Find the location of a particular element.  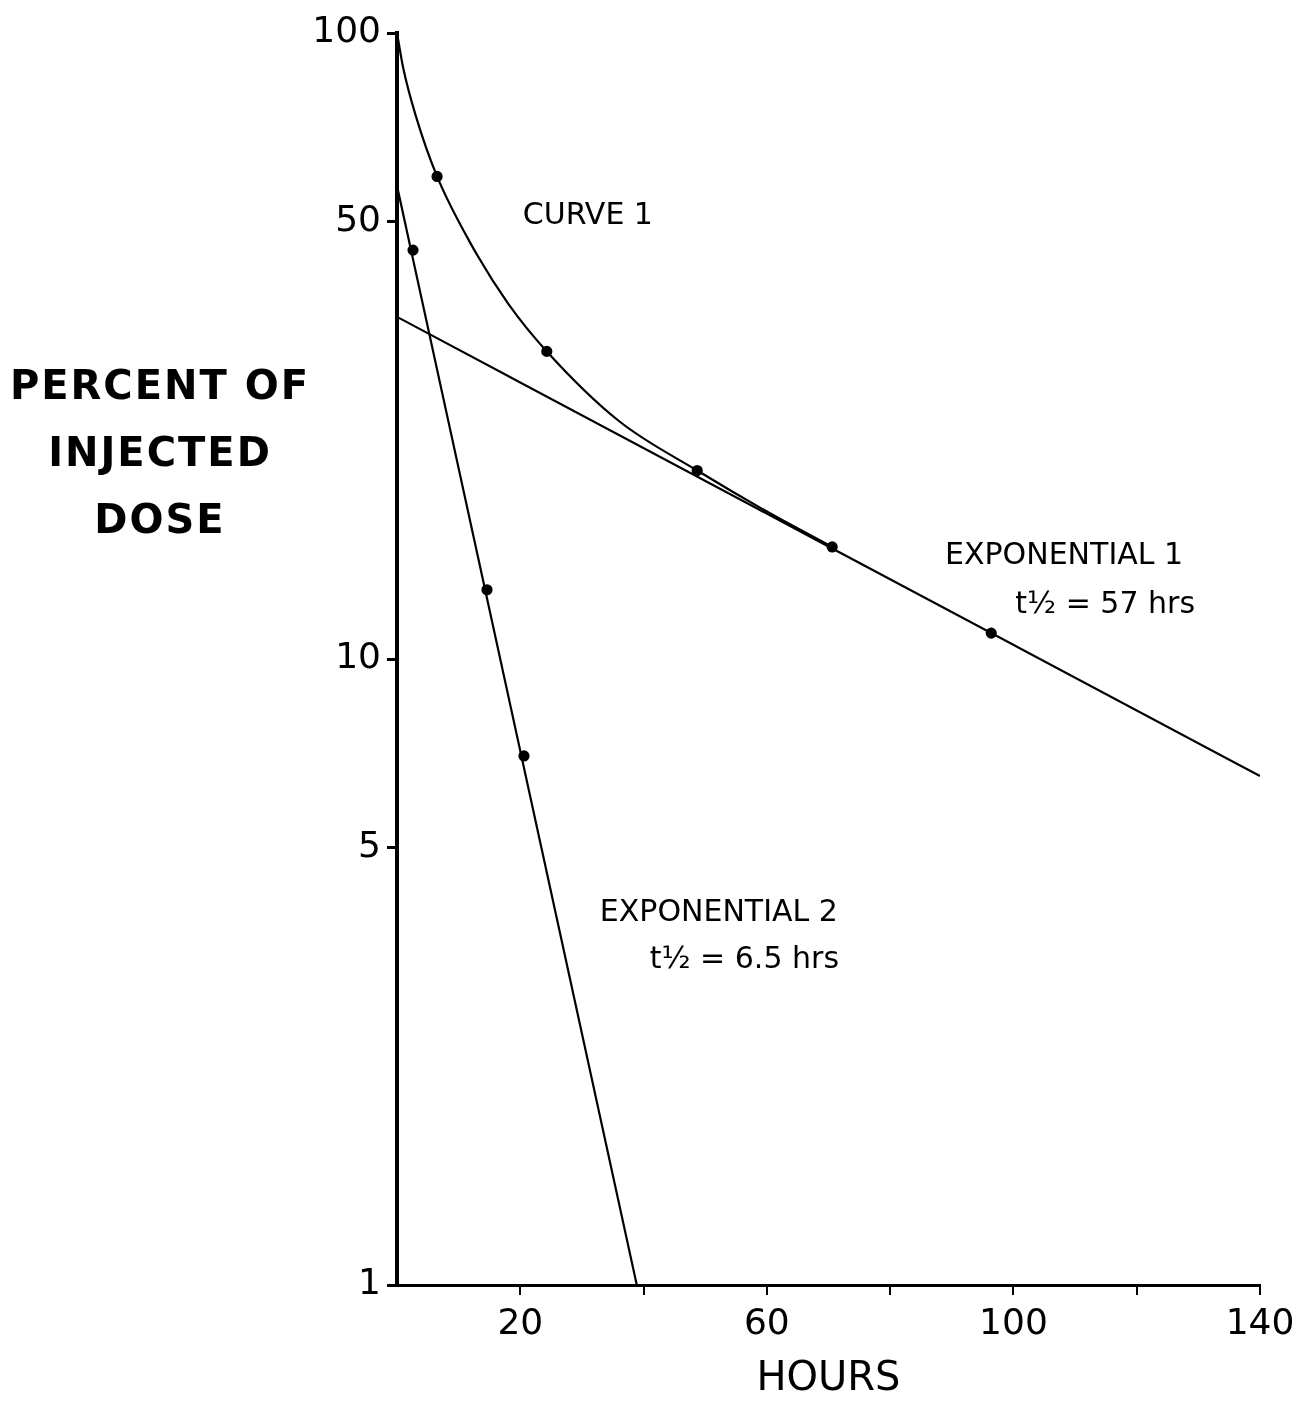

y-tick-label: 50 is located at coordinates (358, 218).